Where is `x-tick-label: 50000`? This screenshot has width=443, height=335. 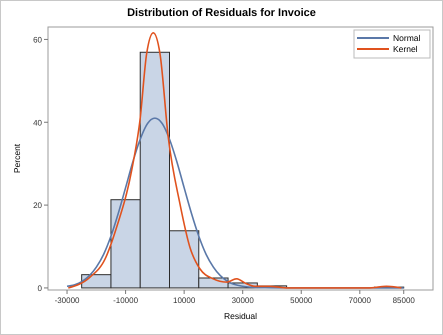 x-tick-label: 50000 is located at coordinates (301, 300).